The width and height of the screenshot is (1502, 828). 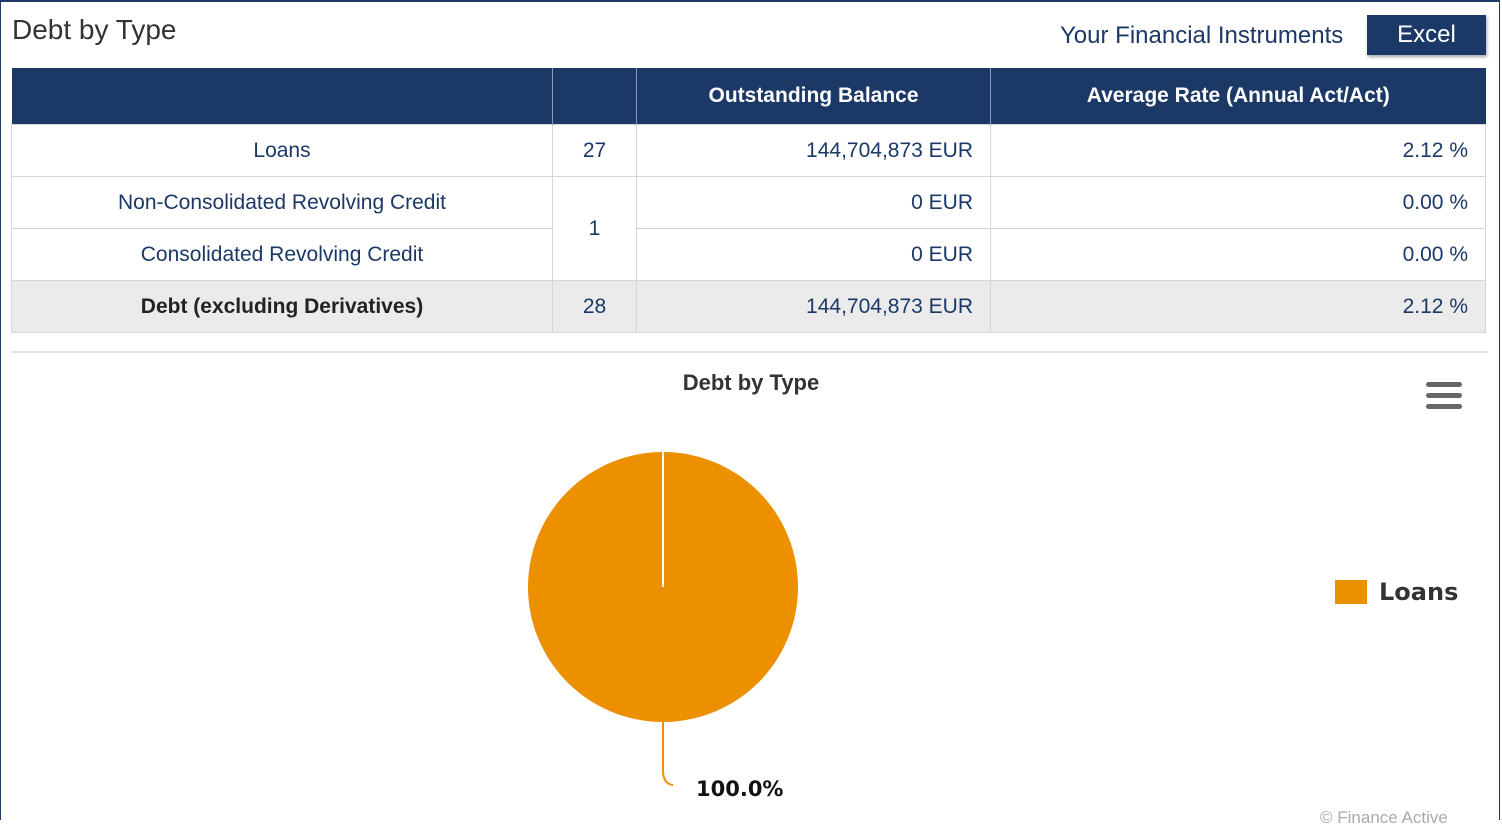 What do you see at coordinates (1202, 35) in the screenshot?
I see `financial-instruments-link: Your Financial Instruments` at bounding box center [1202, 35].